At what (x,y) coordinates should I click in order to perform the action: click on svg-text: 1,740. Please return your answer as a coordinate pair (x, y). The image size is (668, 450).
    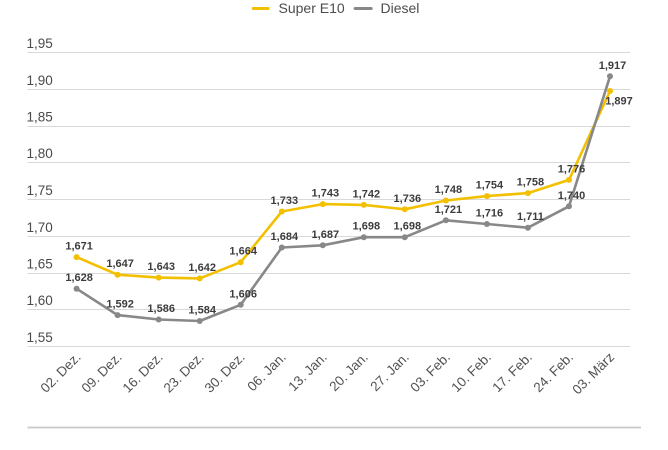
    Looking at the image, I should click on (572, 196).